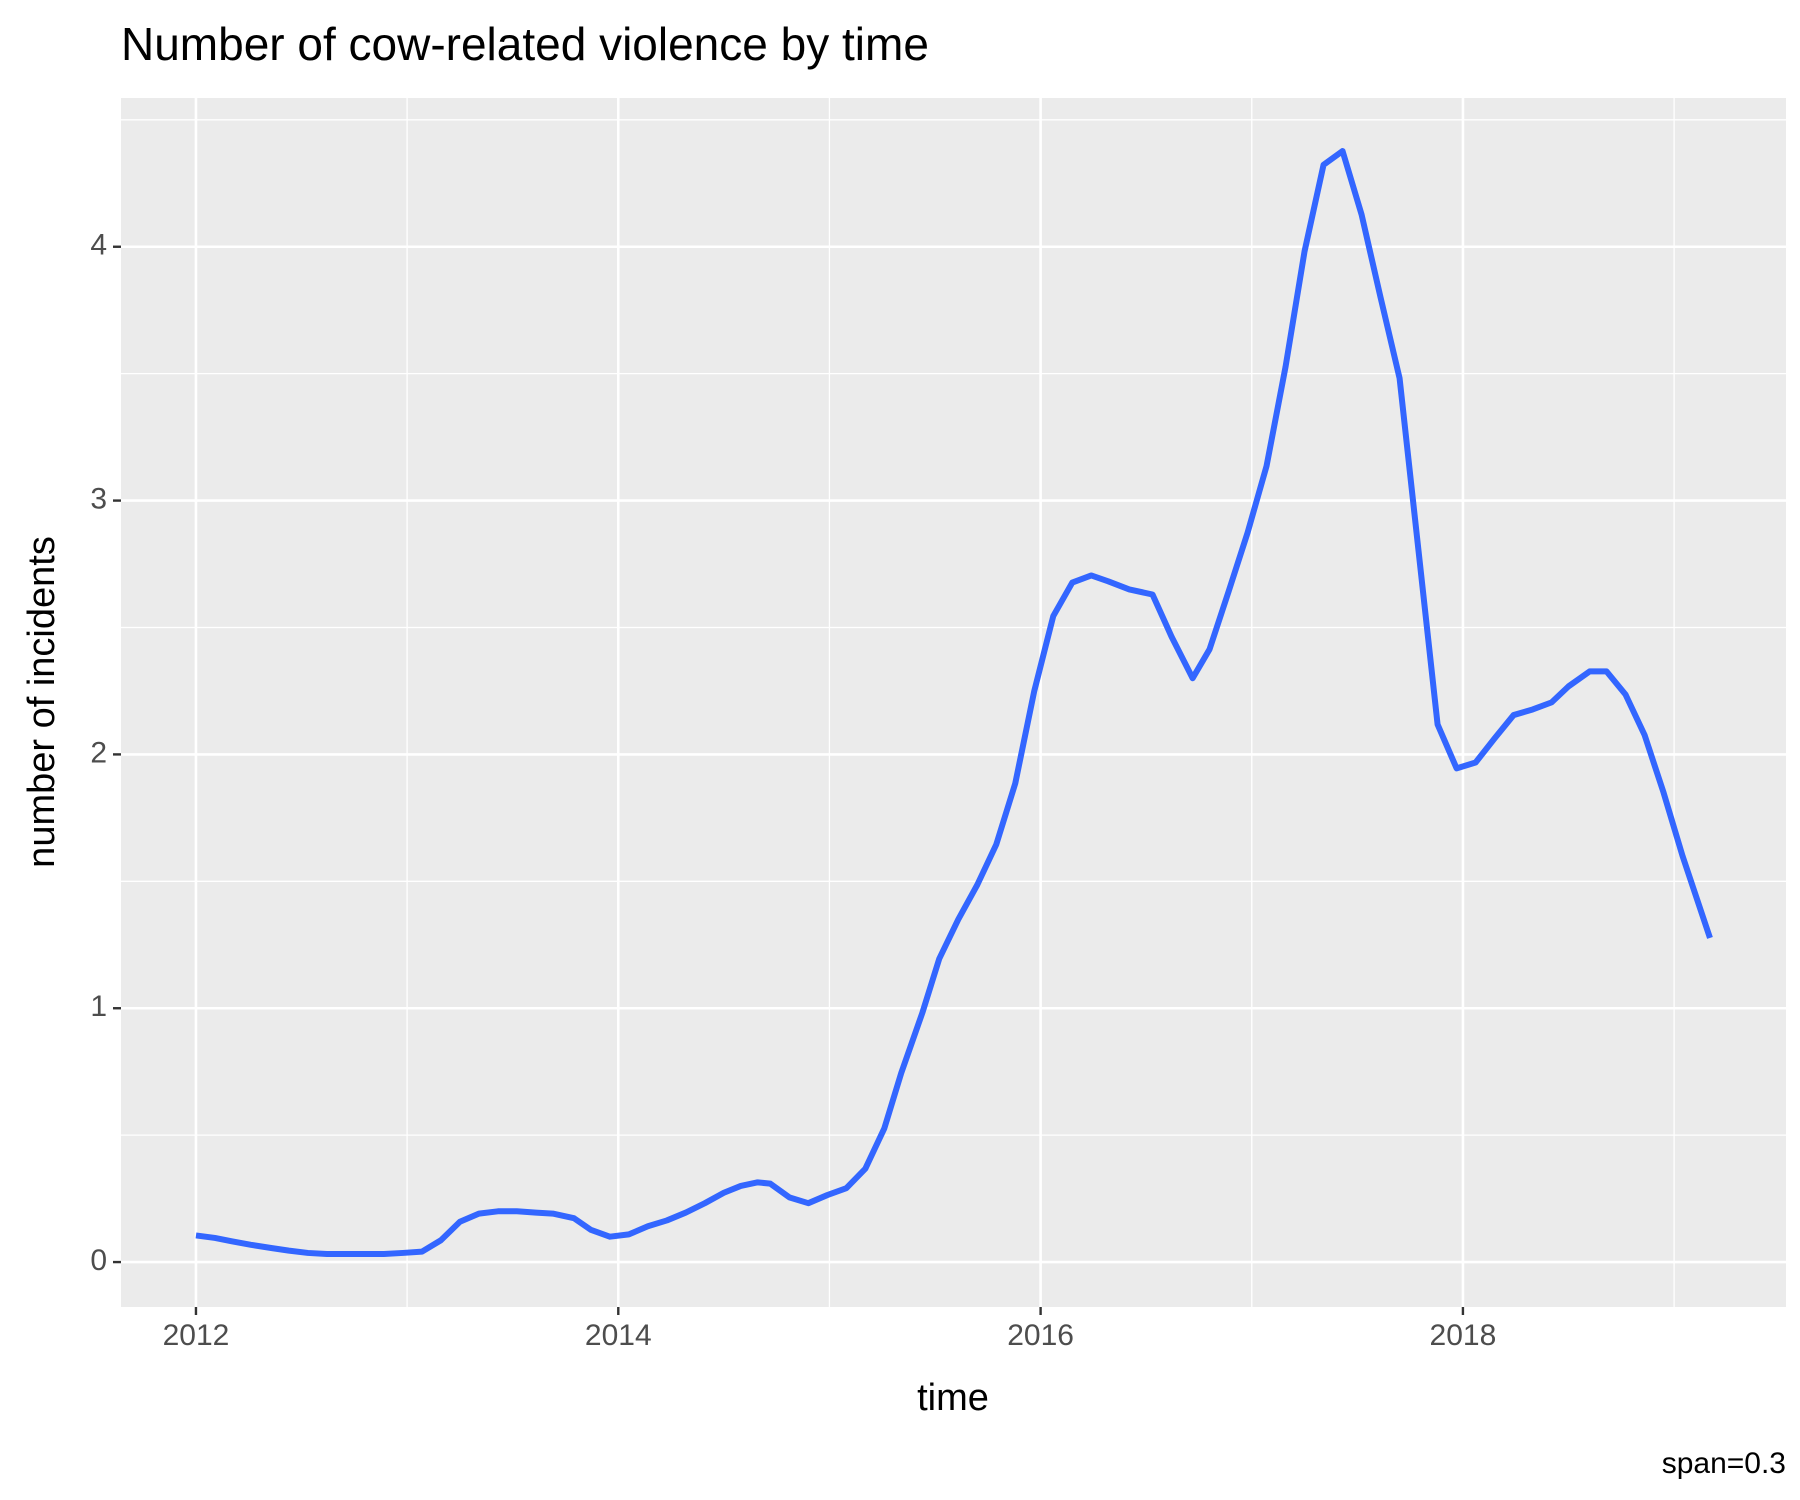 This screenshot has height=1500, width=1800. What do you see at coordinates (98, 1006) in the screenshot?
I see `y-tick-label: 1` at bounding box center [98, 1006].